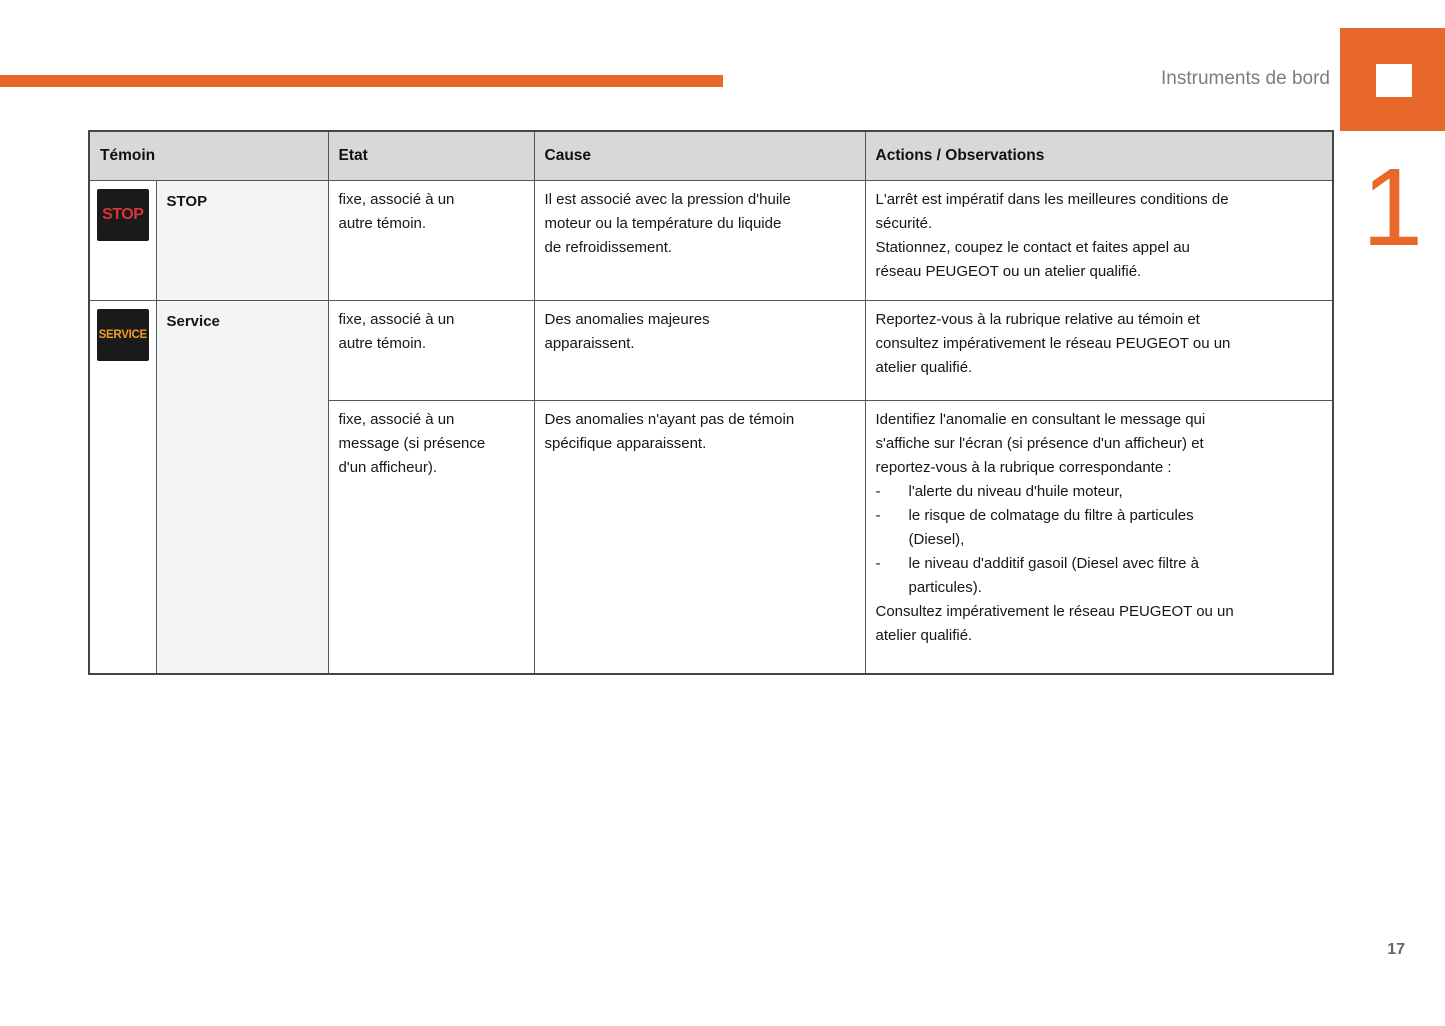 The width and height of the screenshot is (1445, 1026). What do you see at coordinates (699, 350) in the screenshot?
I see `cause-cell: Des anomalies majeures apparaissent.` at bounding box center [699, 350].